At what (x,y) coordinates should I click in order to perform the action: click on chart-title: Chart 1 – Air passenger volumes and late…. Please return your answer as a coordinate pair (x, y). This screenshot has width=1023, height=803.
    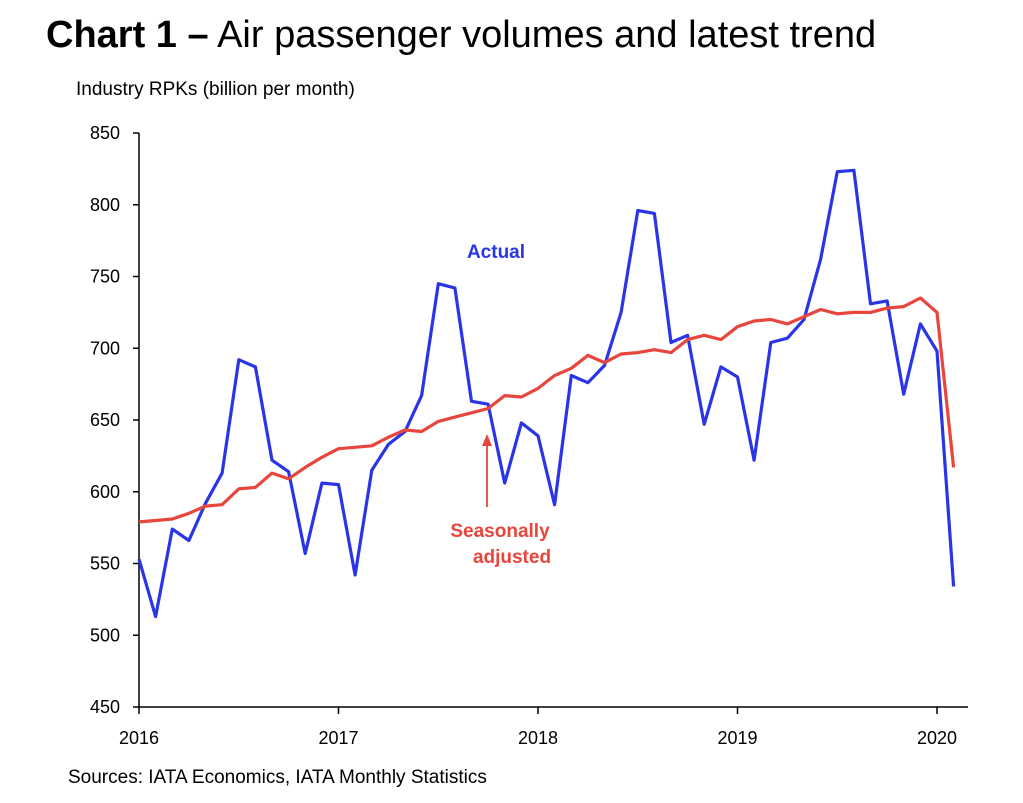
    Looking at the image, I should click on (461, 35).